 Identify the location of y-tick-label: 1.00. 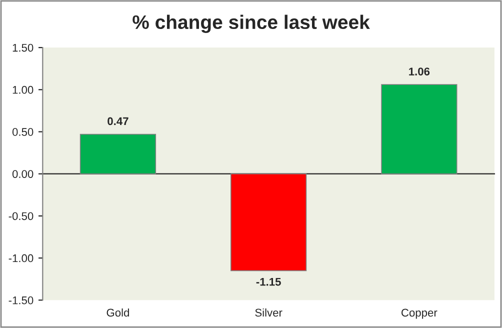
(23, 90).